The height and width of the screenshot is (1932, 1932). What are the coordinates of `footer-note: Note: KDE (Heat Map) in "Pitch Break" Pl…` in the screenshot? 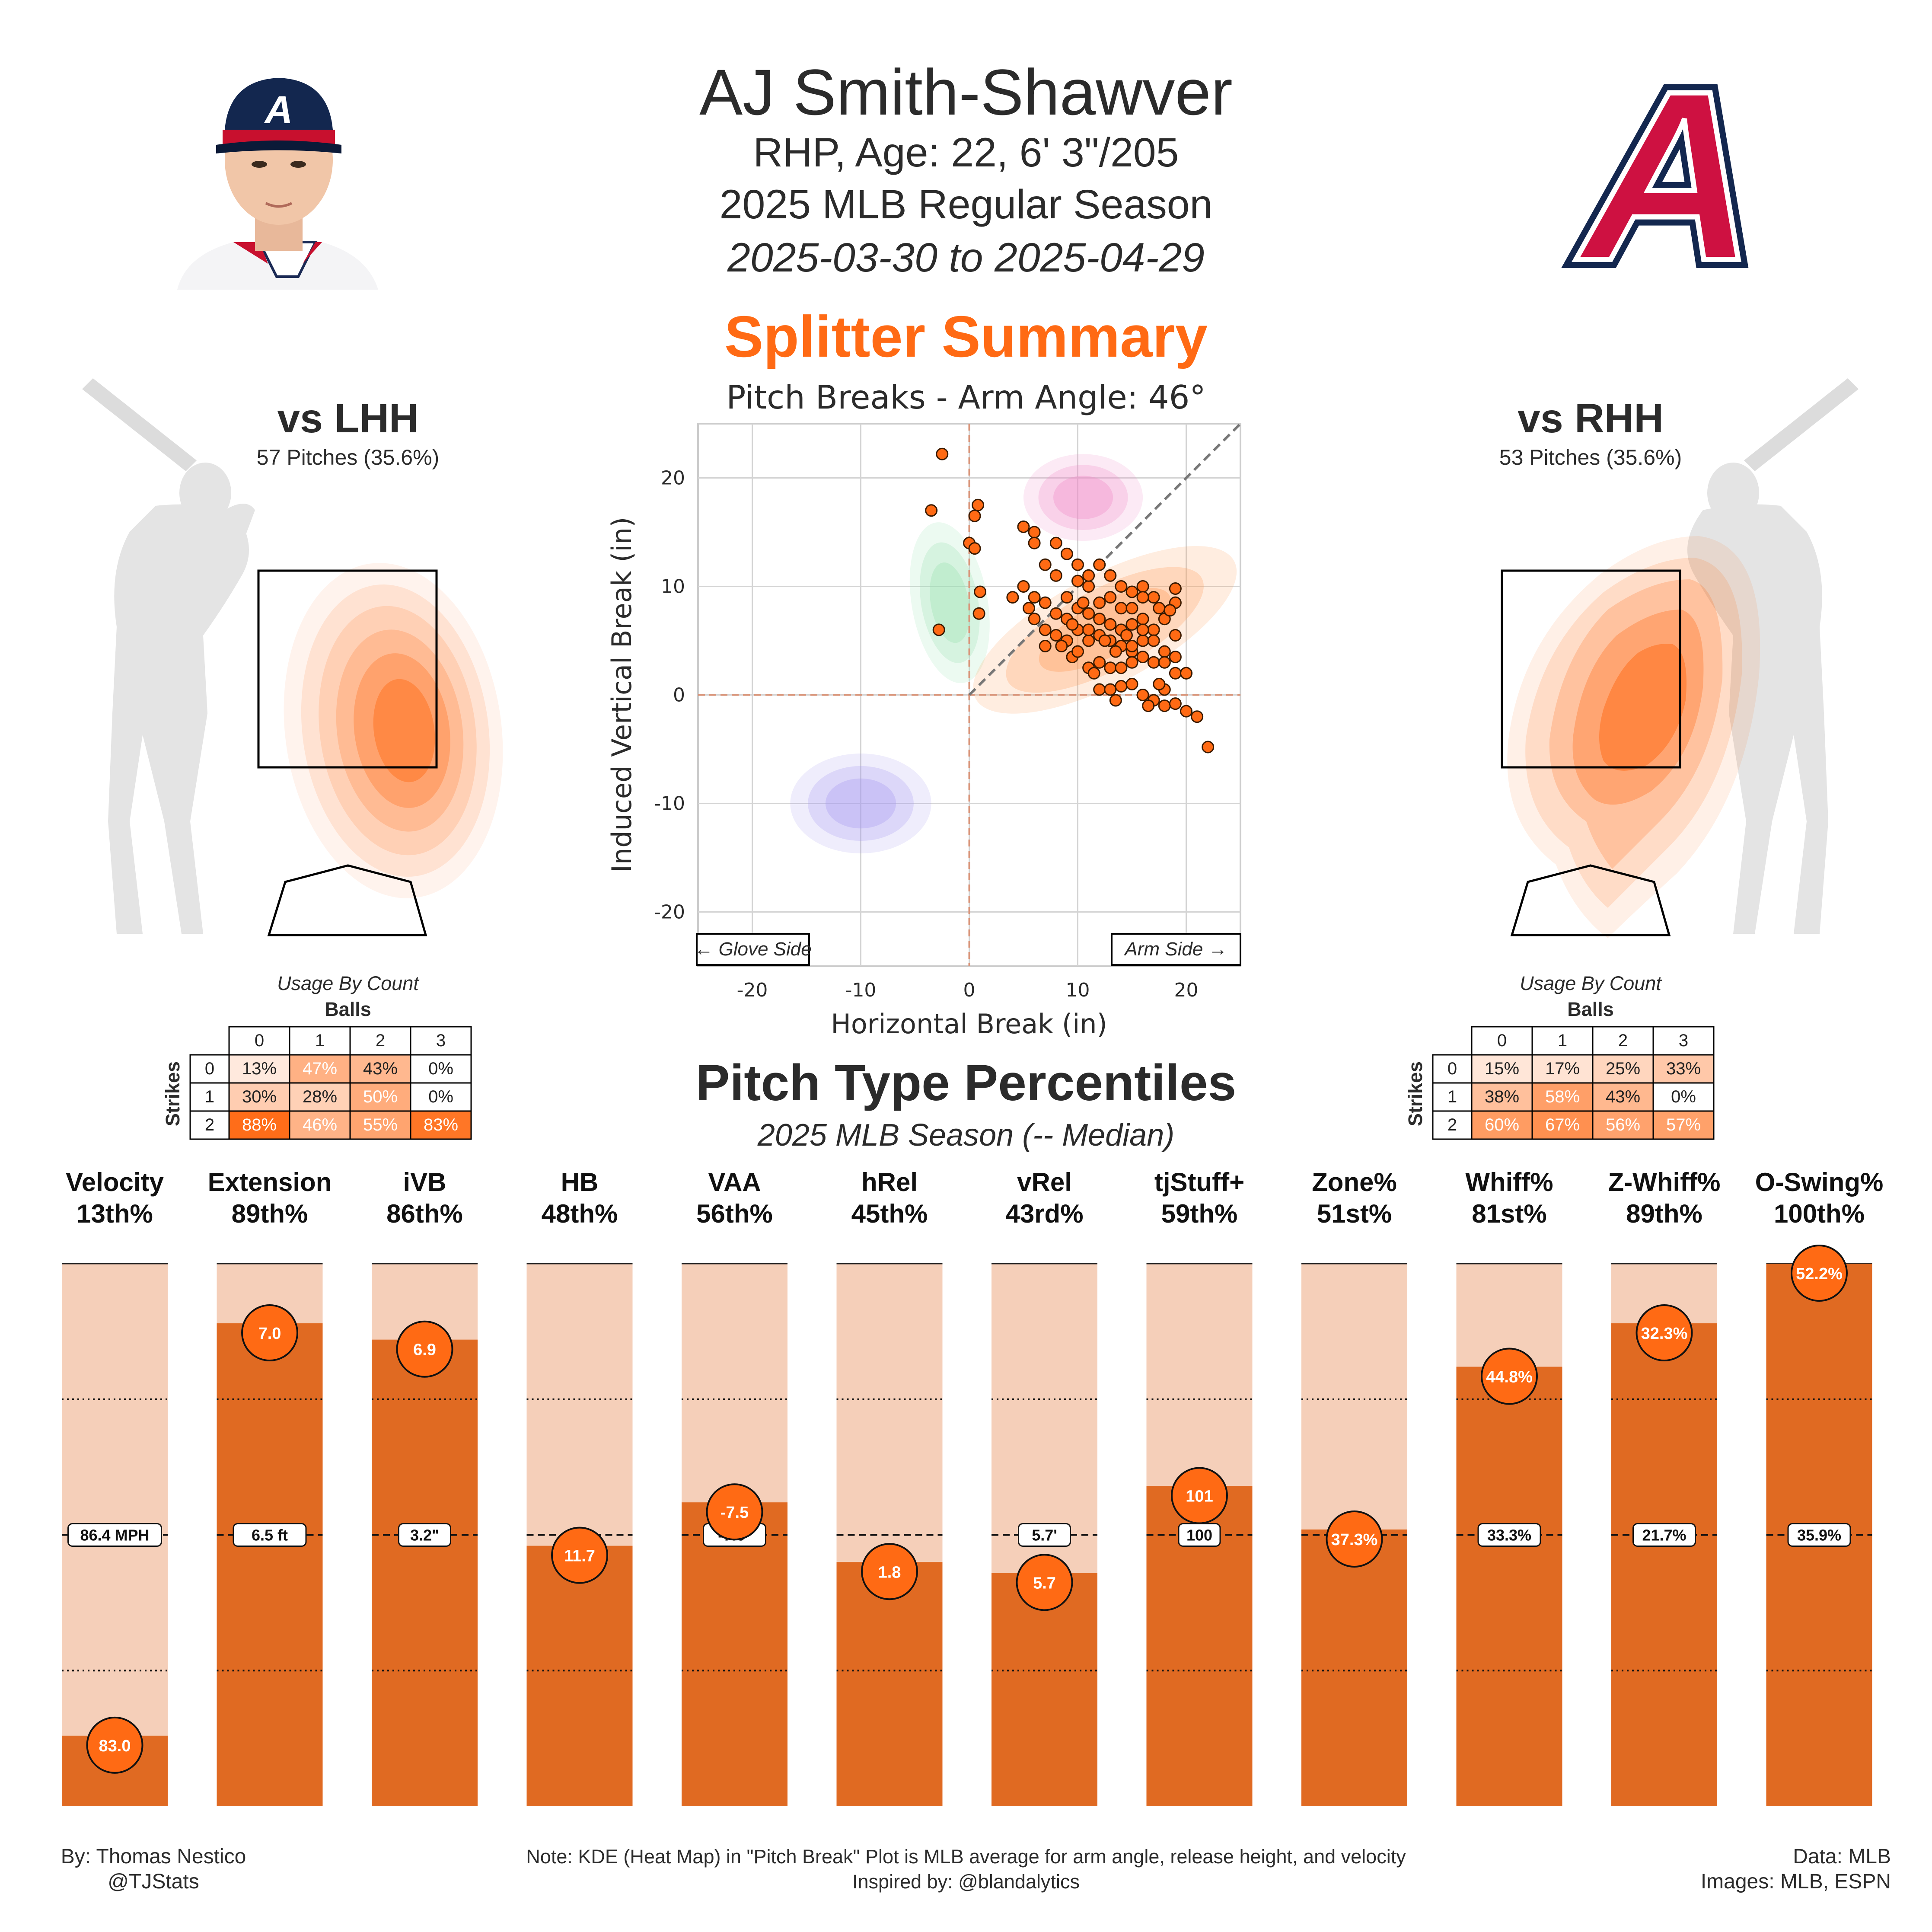 It's located at (966, 1857).